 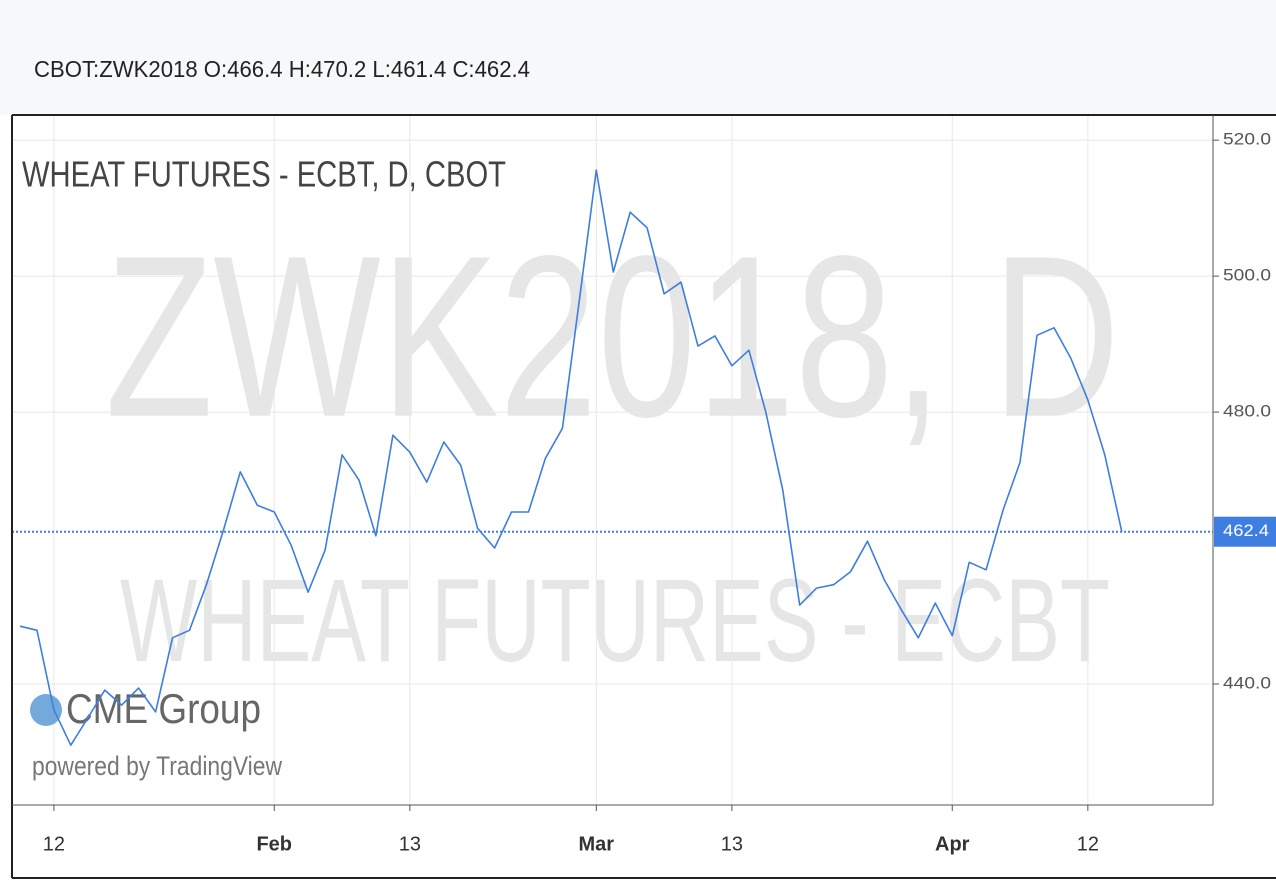 I want to click on price-label-box, so click(x=1245, y=531).